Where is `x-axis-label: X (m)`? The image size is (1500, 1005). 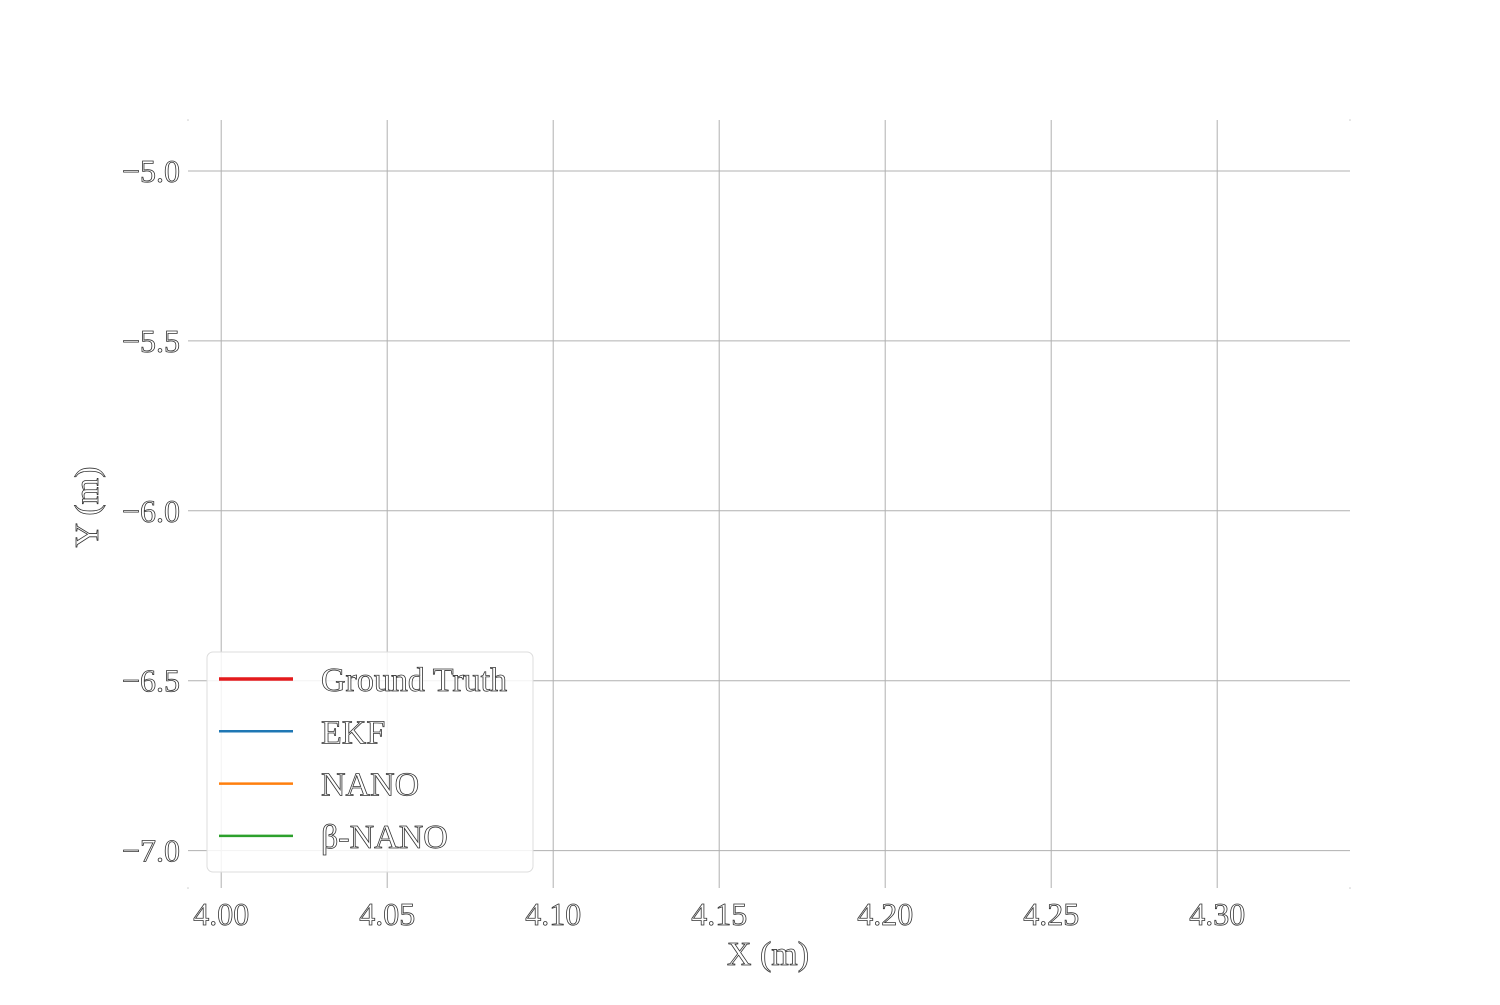 x-axis-label: X (m) is located at coordinates (768, 954).